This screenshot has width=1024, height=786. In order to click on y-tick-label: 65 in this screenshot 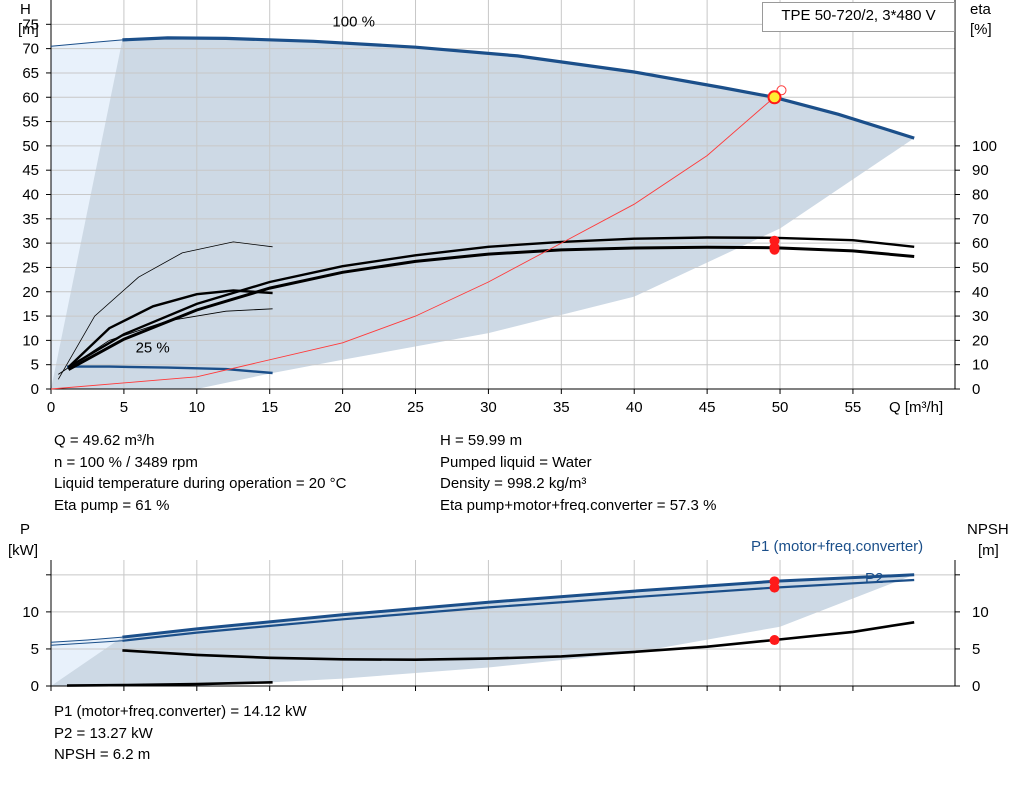, I will do `click(30, 73)`.